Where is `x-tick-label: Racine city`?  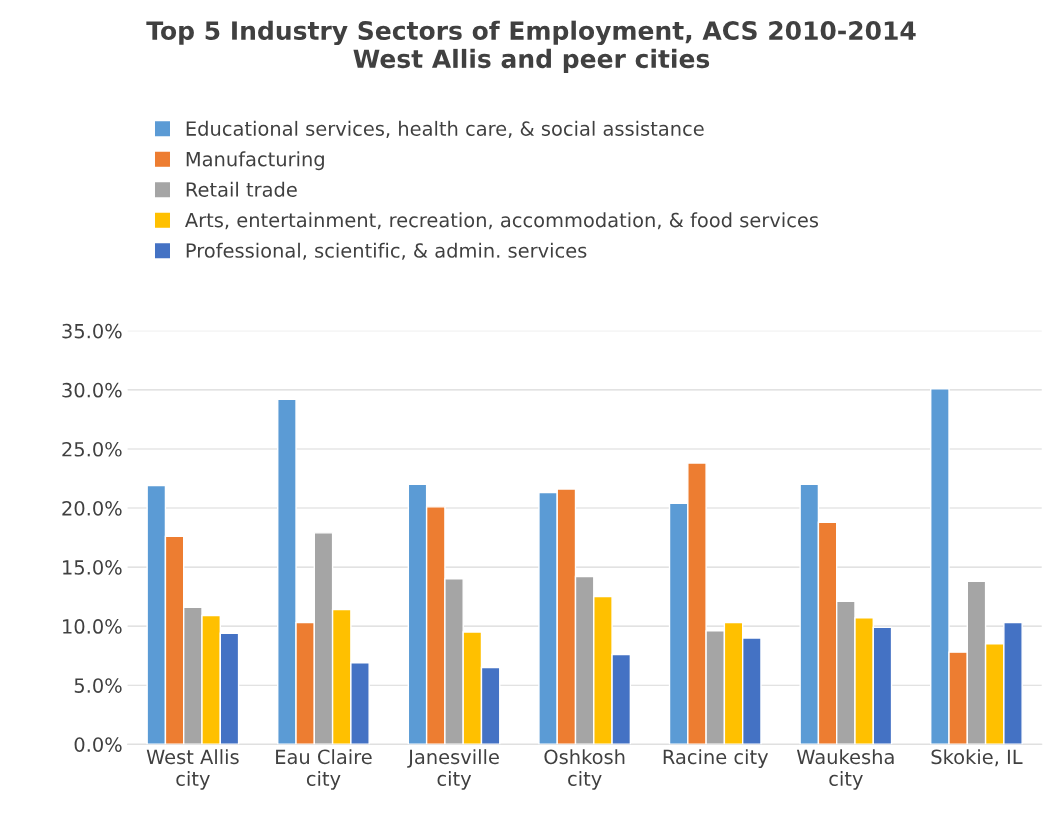
x-tick-label: Racine city is located at coordinates (716, 758).